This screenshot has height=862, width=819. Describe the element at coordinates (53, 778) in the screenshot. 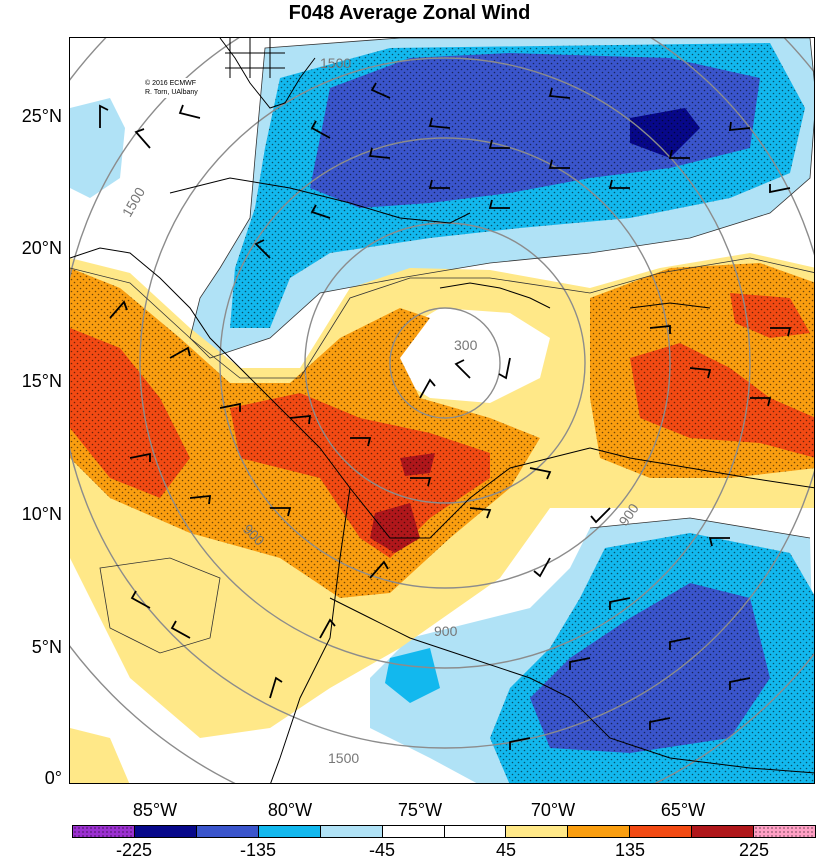

I see `lat-label-0: 0°` at that location.